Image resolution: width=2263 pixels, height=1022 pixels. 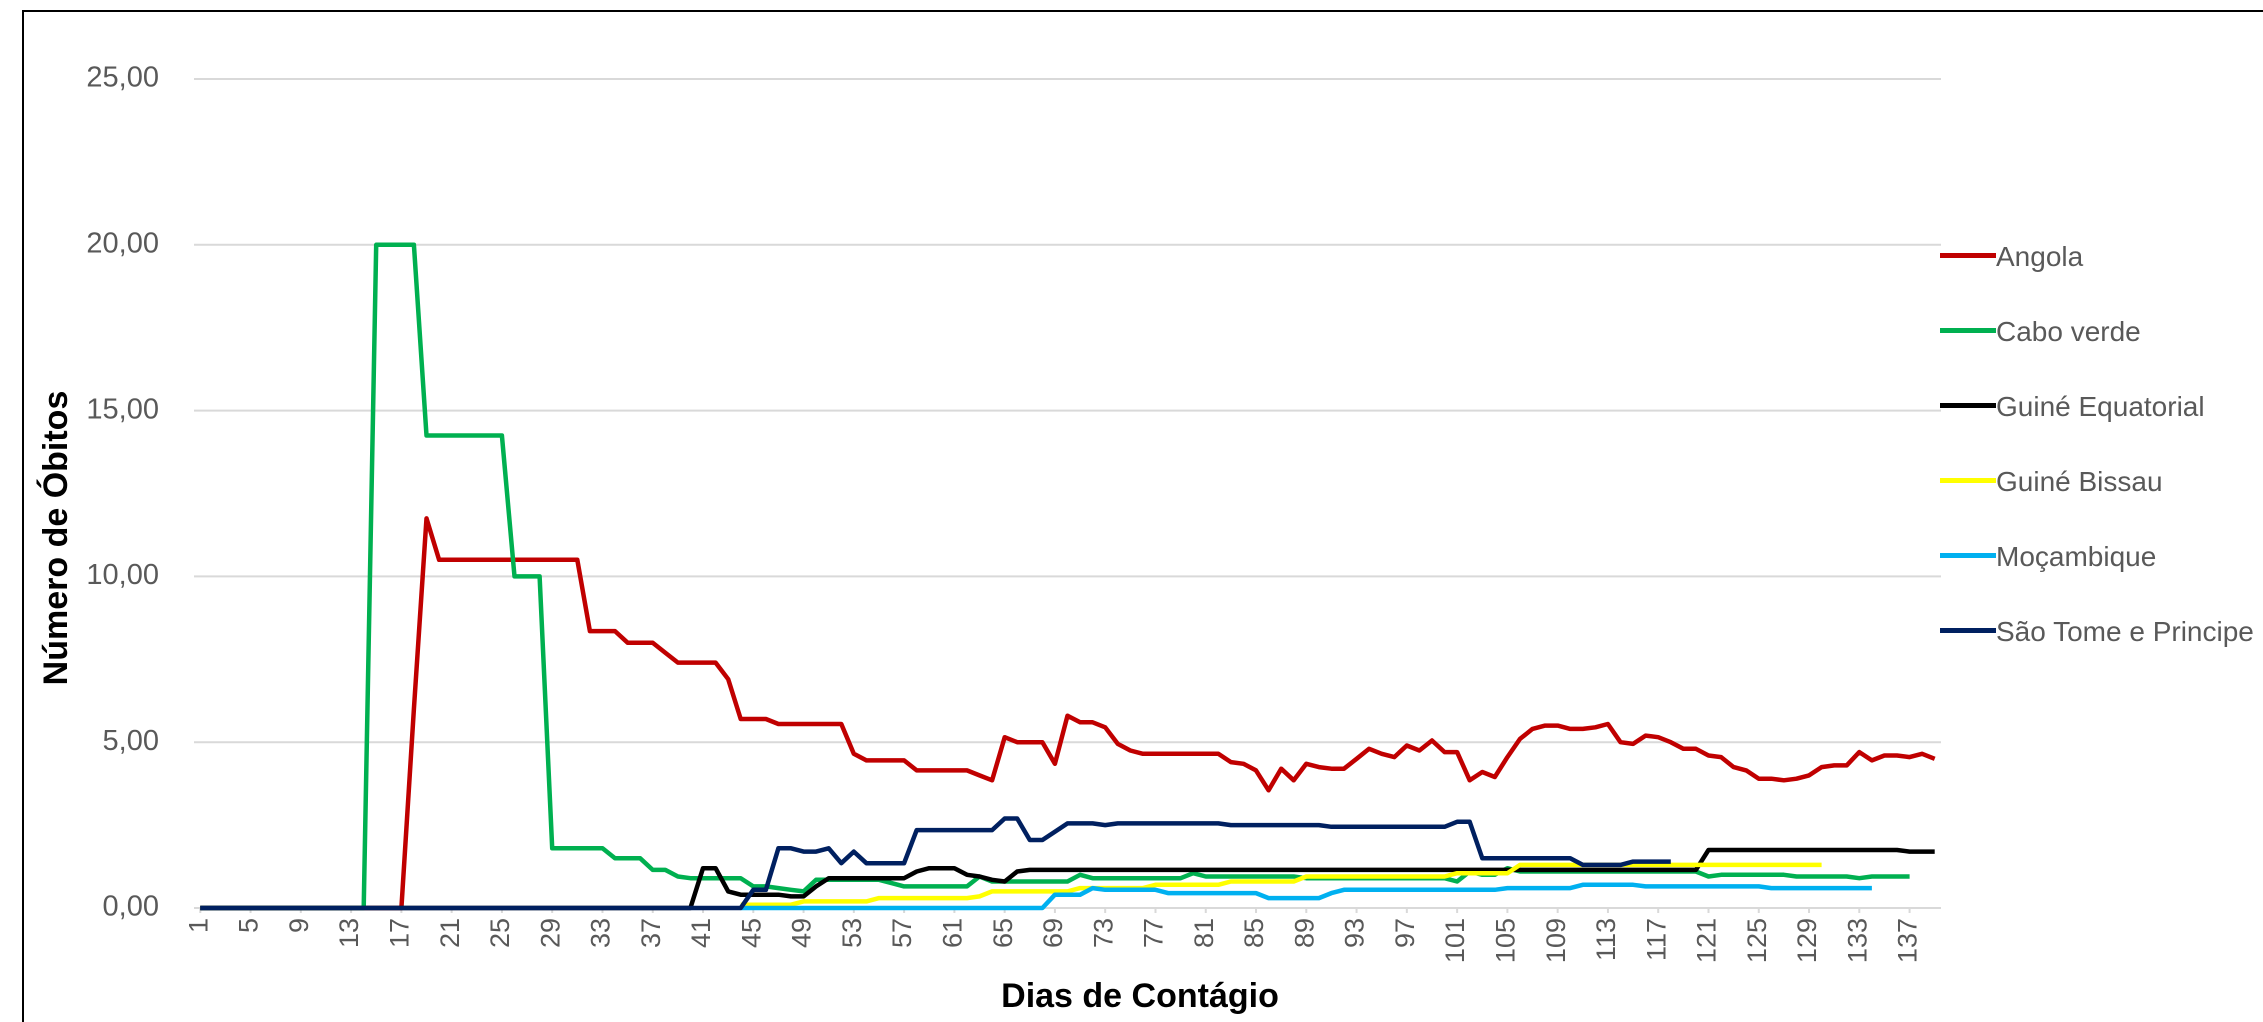 What do you see at coordinates (299, 925) in the screenshot?
I see `x-tick-label: 9` at bounding box center [299, 925].